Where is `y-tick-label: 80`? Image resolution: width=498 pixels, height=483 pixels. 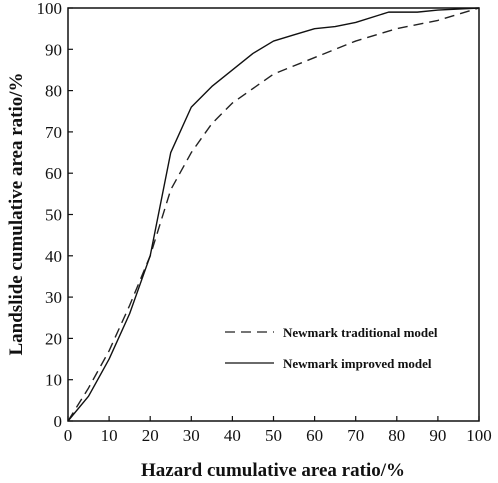
y-tick-label: 80 is located at coordinates (53, 91).